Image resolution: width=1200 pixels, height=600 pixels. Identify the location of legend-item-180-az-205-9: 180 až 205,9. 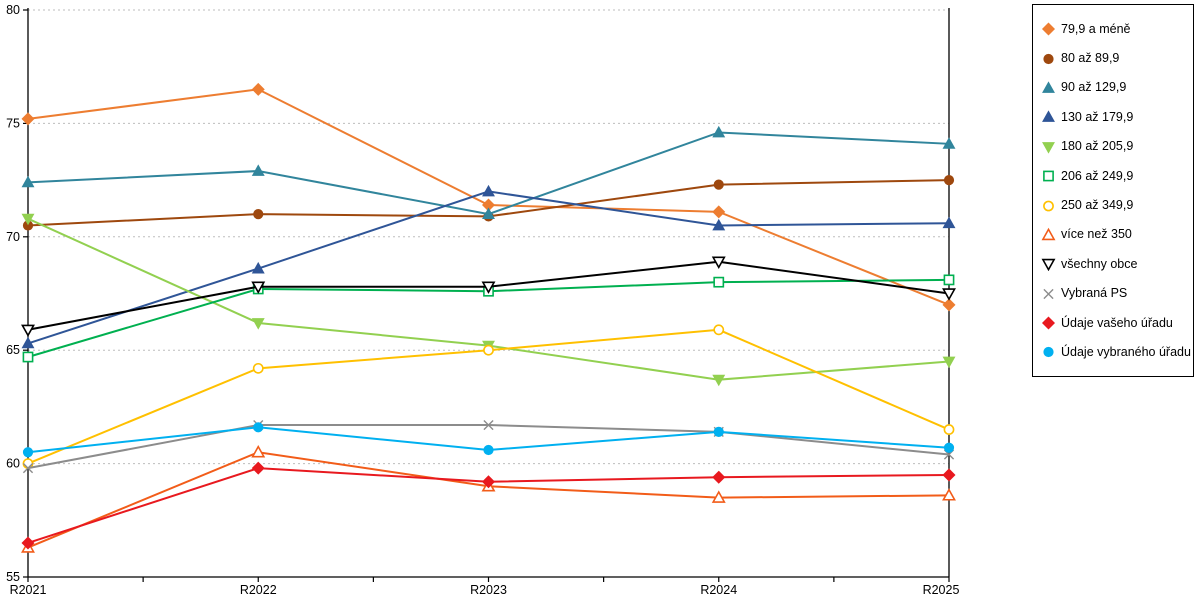
(1114, 146).